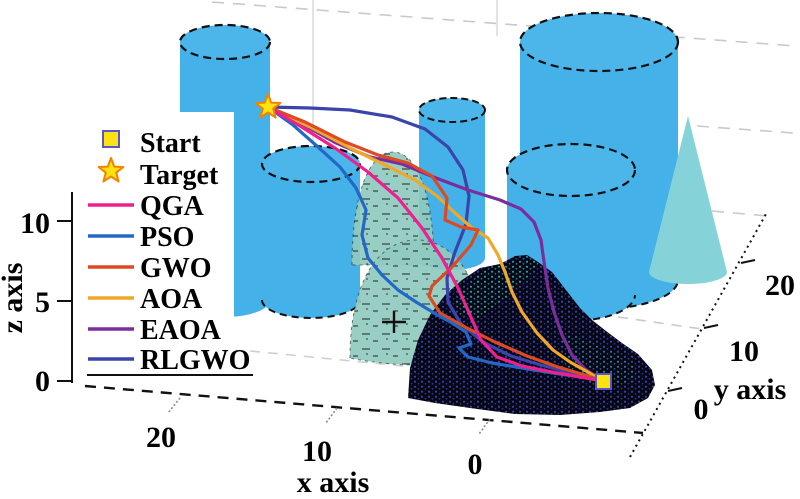 The height and width of the screenshot is (499, 800). I want to click on y-tick-label: 10, so click(744, 351).